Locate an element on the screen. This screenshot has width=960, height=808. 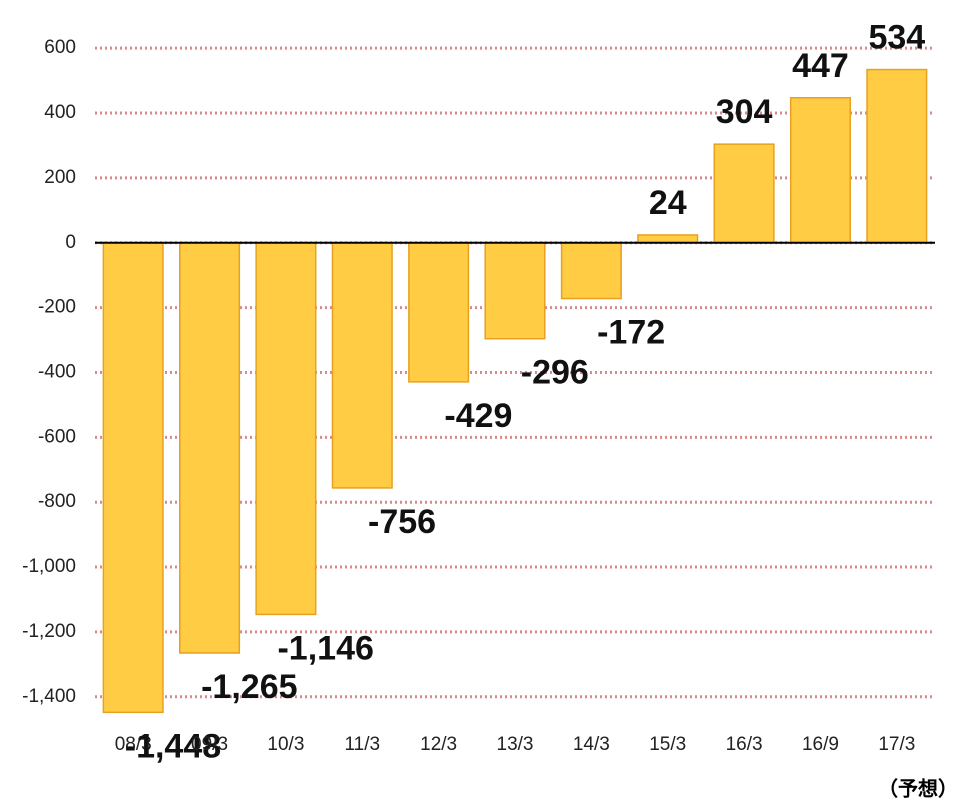
x-tick-label: 12/3 is located at coordinates (438, 744).